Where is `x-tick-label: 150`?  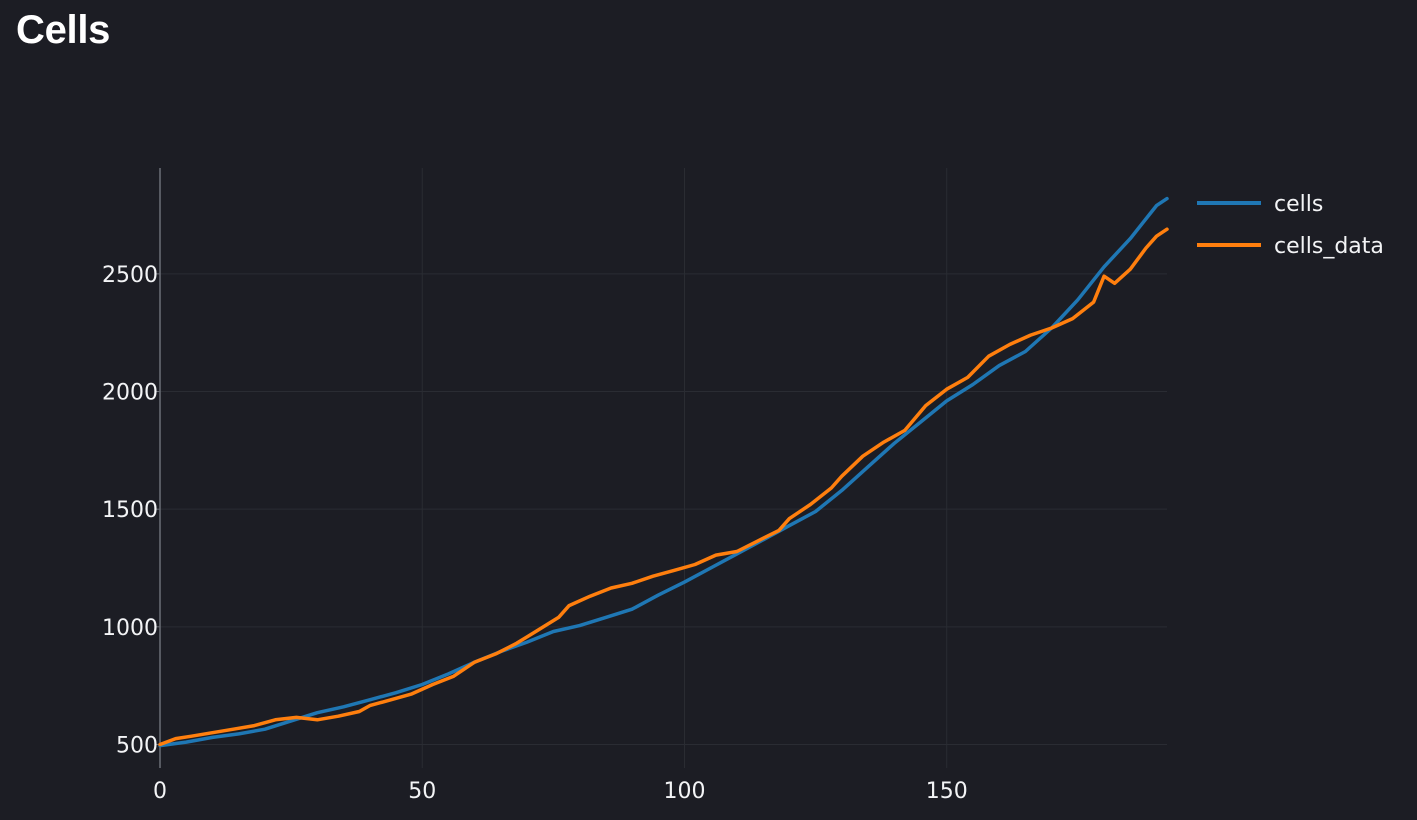 x-tick-label: 150 is located at coordinates (947, 791).